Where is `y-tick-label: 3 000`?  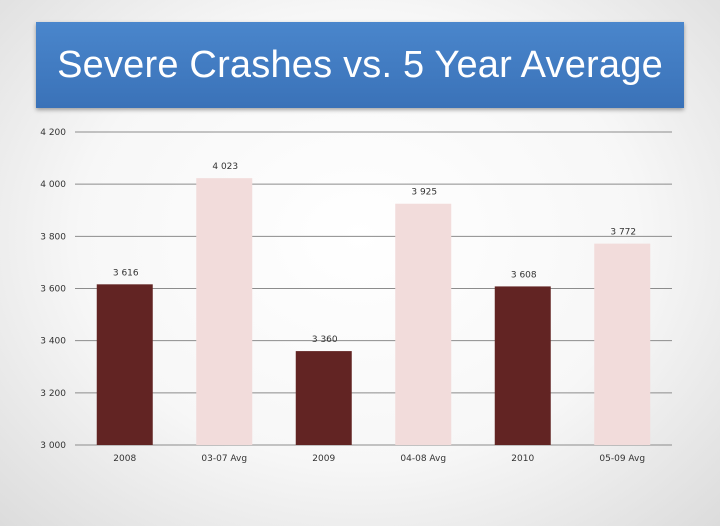
y-tick-label: 3 000 is located at coordinates (53, 446).